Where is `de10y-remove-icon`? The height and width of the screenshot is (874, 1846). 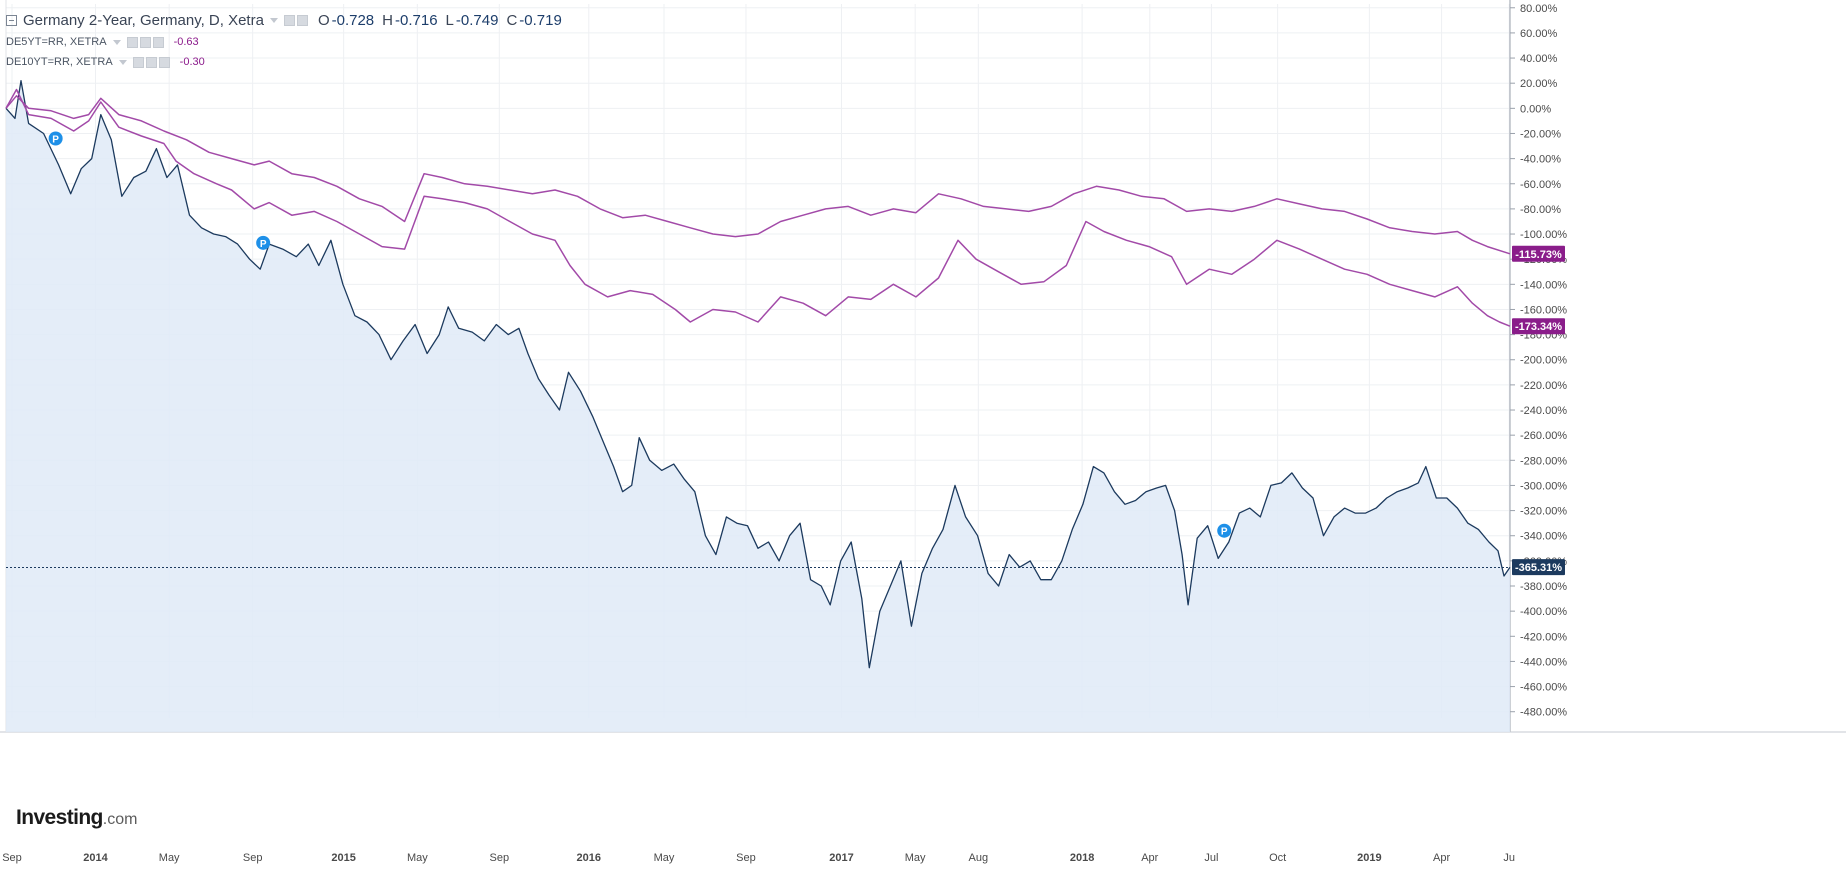
de10y-remove-icon is located at coordinates (164, 62).